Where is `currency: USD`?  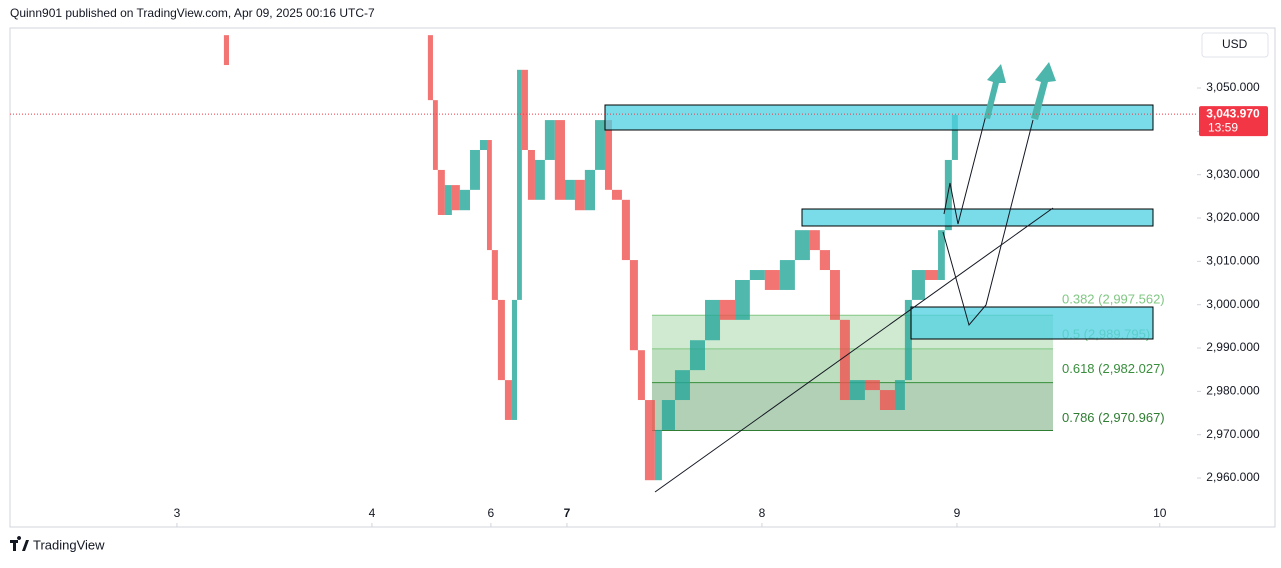
currency: USD is located at coordinates (1235, 44).